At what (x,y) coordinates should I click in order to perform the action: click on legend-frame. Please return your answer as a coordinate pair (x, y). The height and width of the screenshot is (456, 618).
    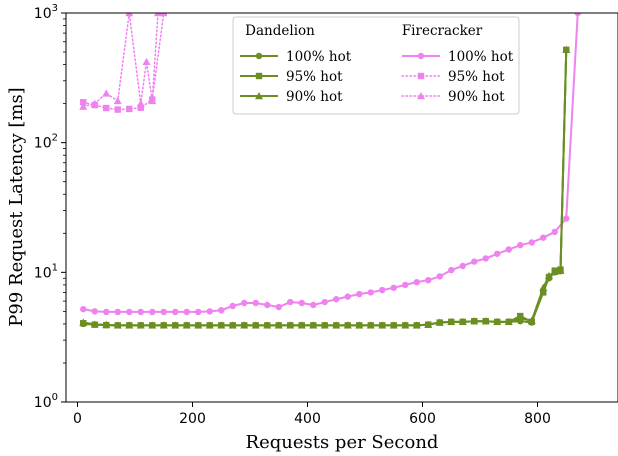
    Looking at the image, I should click on (376, 65).